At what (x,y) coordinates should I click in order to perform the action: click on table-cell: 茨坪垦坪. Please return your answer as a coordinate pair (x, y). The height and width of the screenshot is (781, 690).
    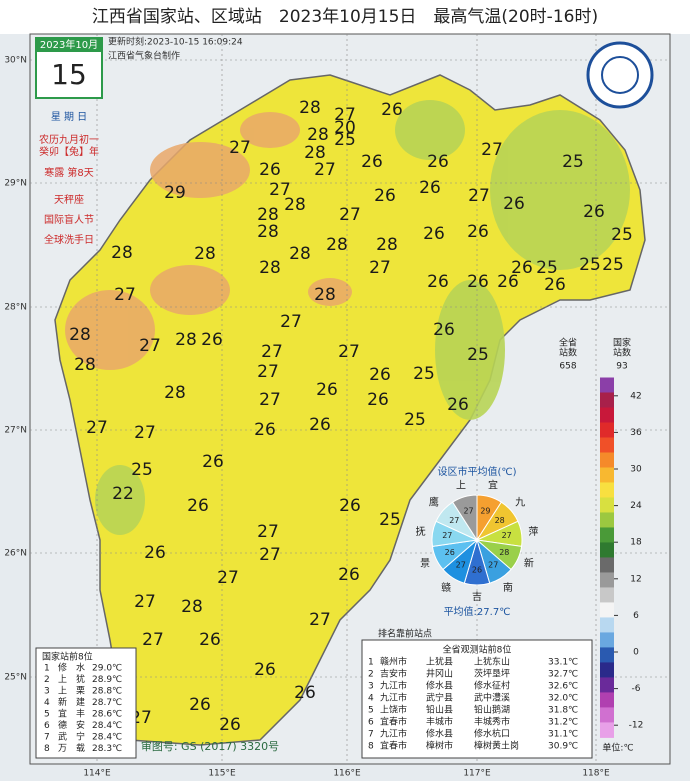
    Looking at the image, I should click on (492, 674).